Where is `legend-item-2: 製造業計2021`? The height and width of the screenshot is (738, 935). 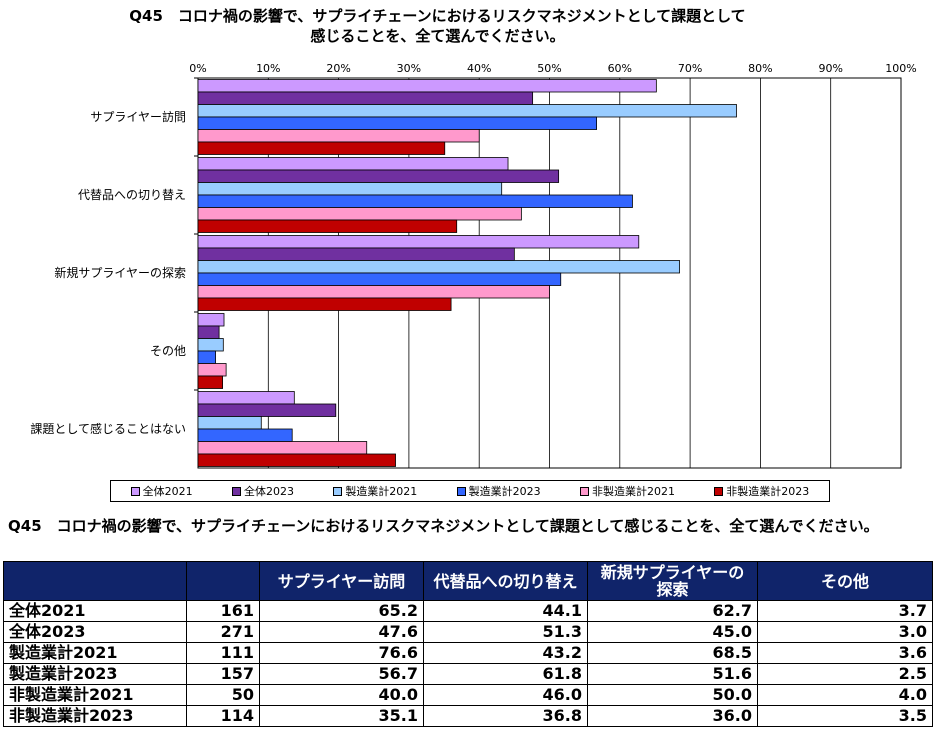 legend-item-2: 製造業計2021 is located at coordinates (375, 491).